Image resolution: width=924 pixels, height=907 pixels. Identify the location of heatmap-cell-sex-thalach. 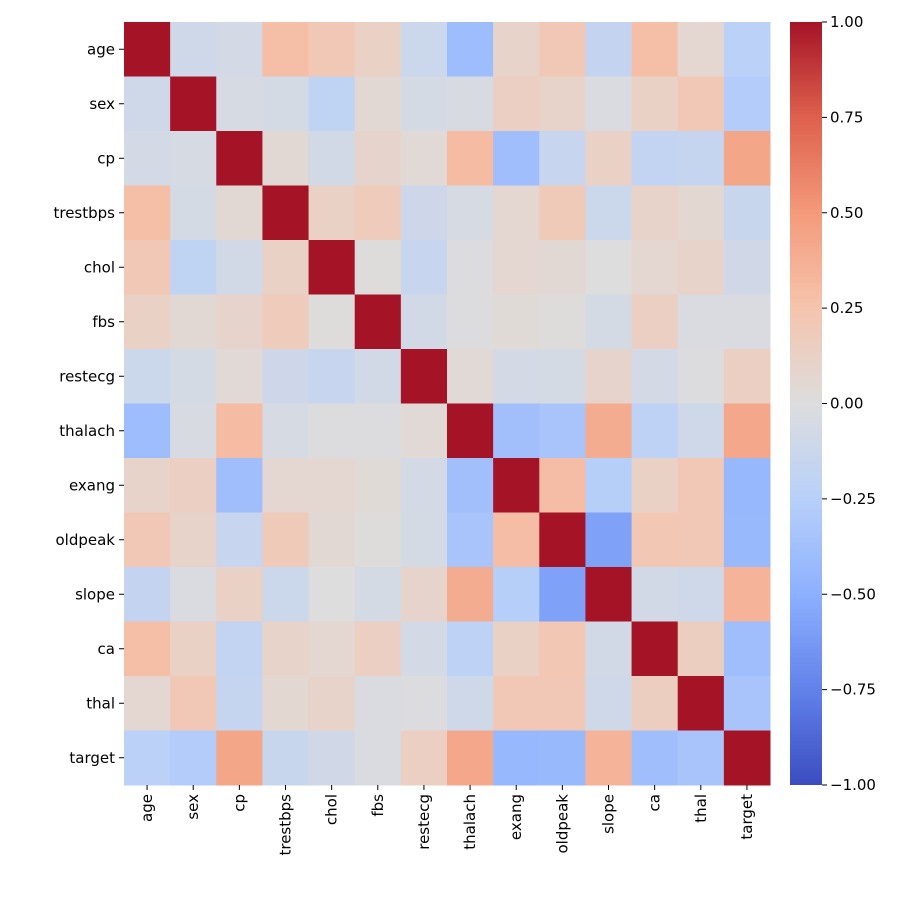
(470, 104).